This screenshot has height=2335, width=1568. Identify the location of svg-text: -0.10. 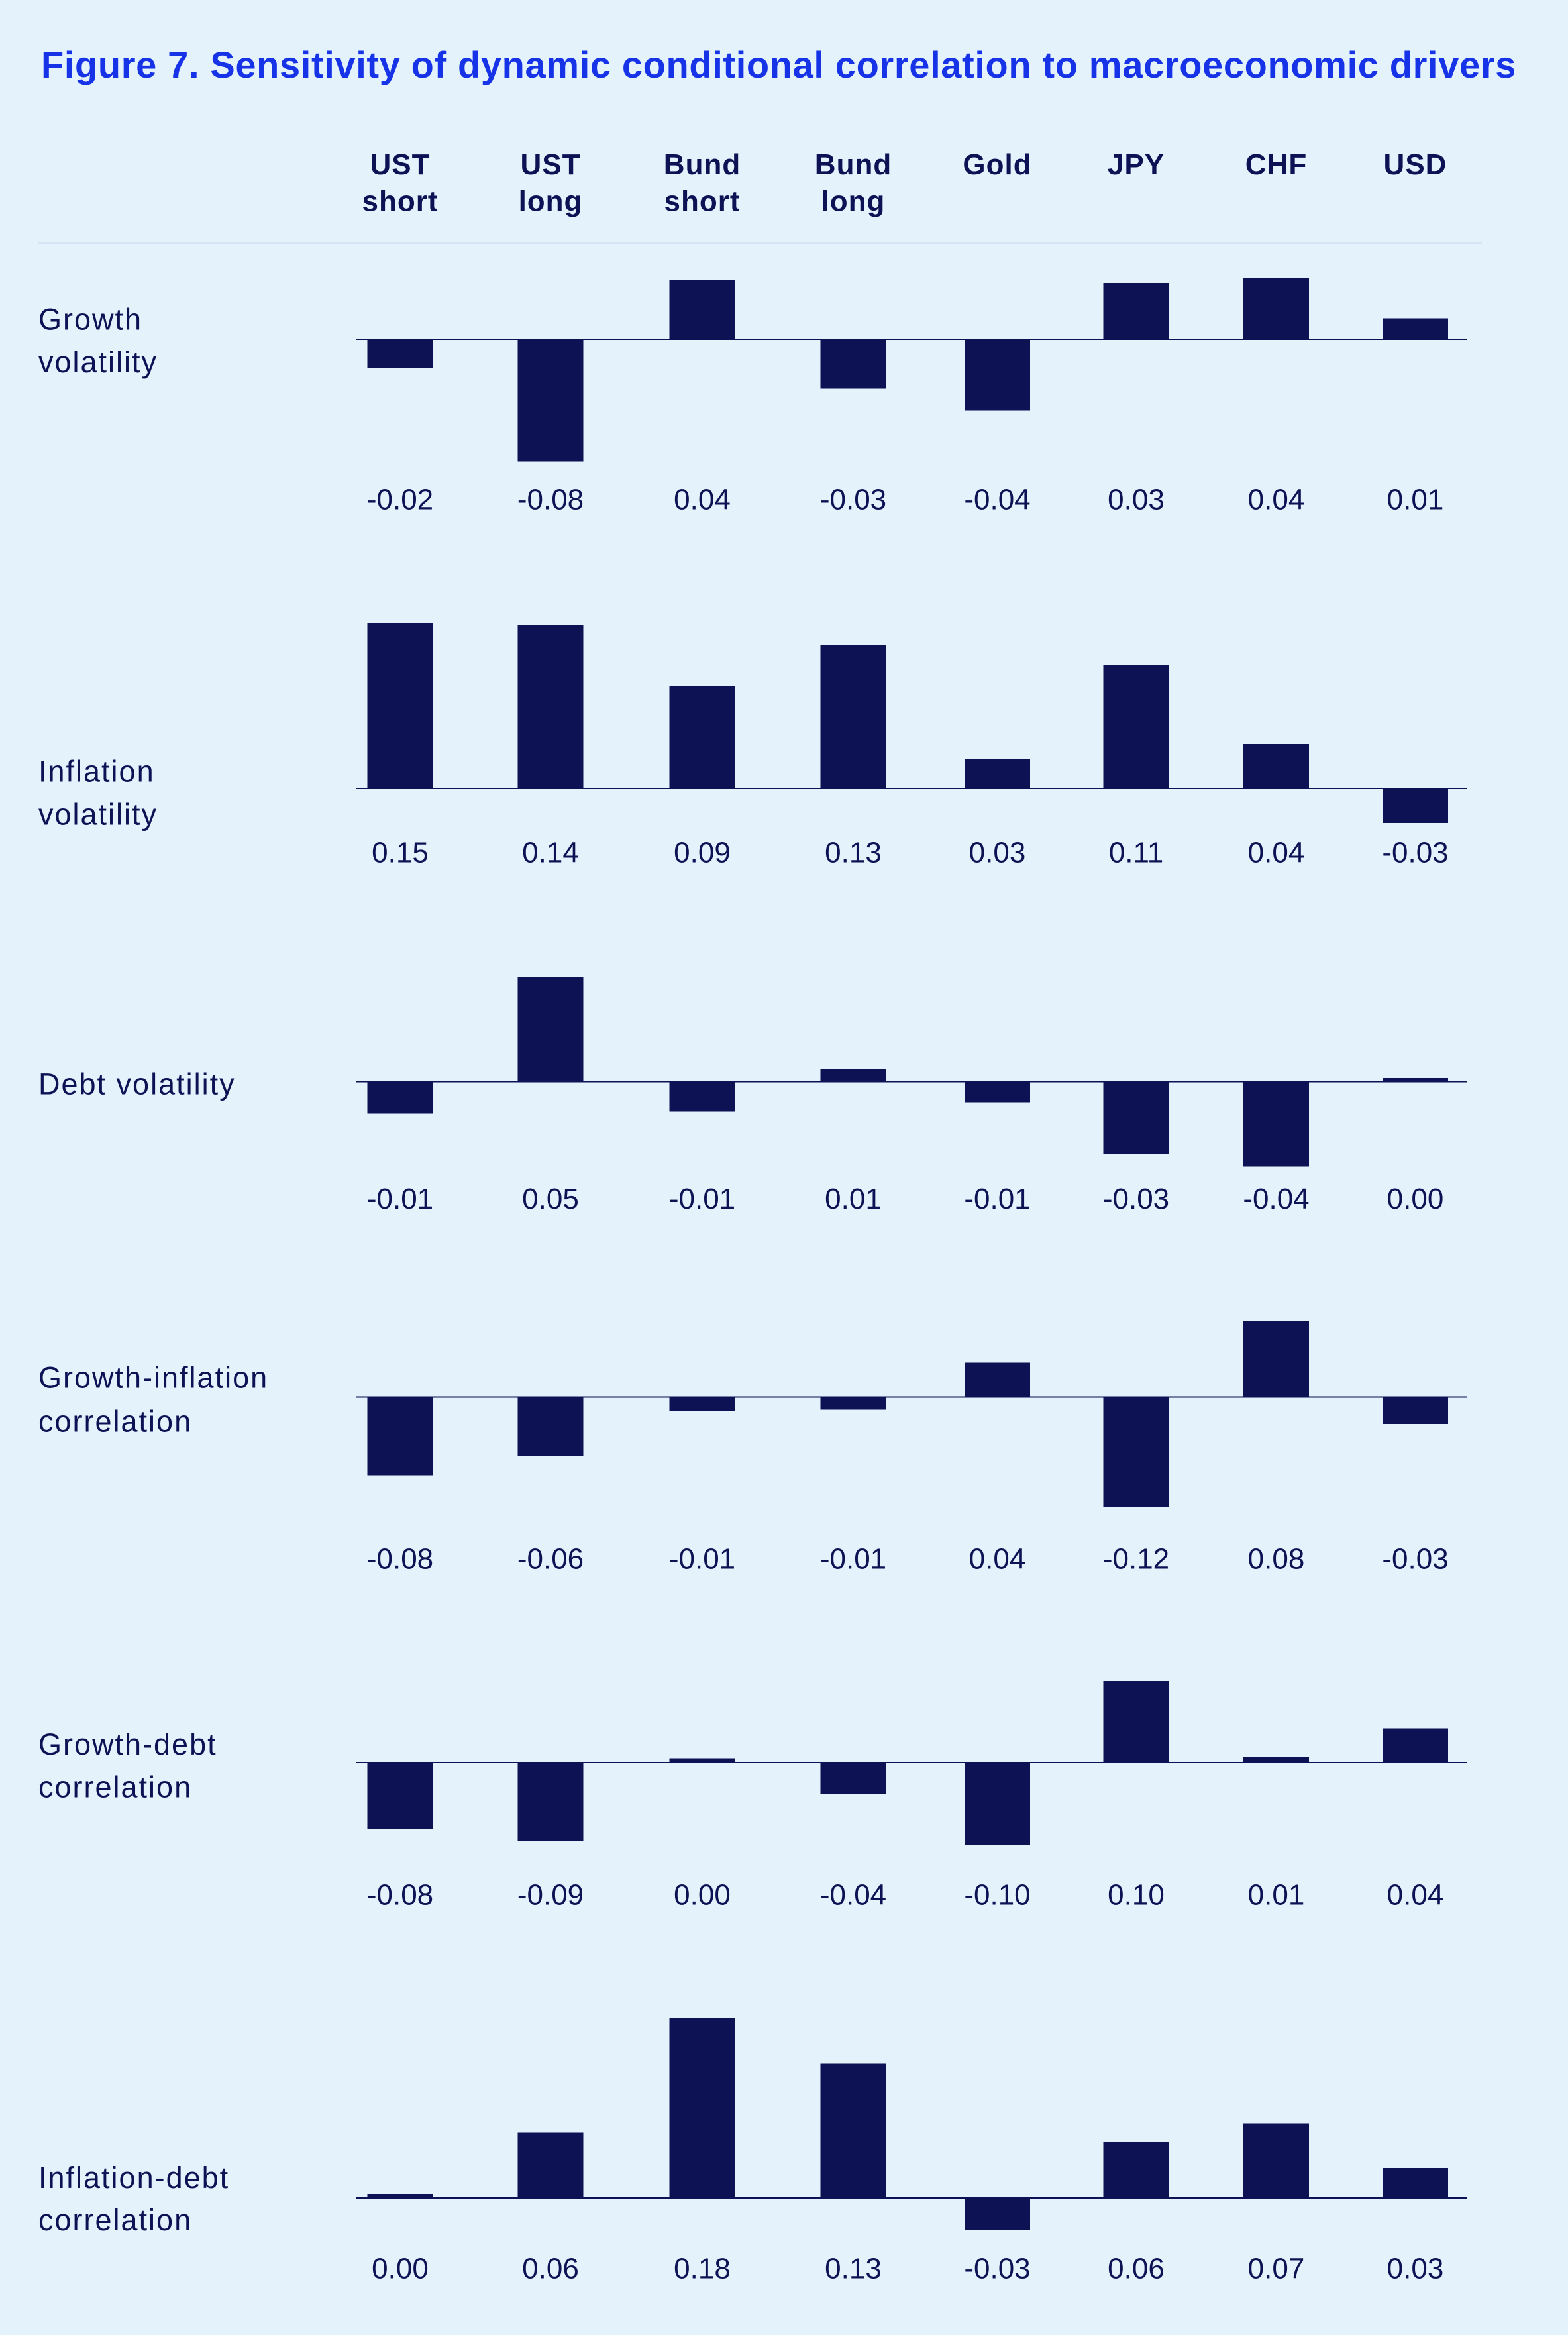
(997, 1895).